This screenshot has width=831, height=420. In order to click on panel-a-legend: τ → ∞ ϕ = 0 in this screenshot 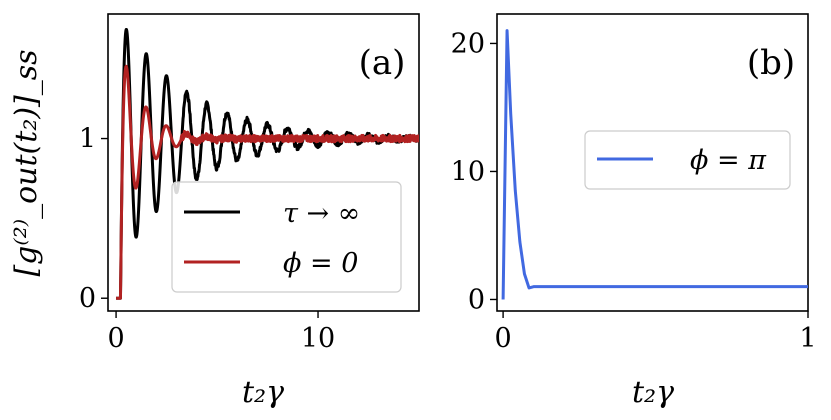, I will do `click(286, 237)`.